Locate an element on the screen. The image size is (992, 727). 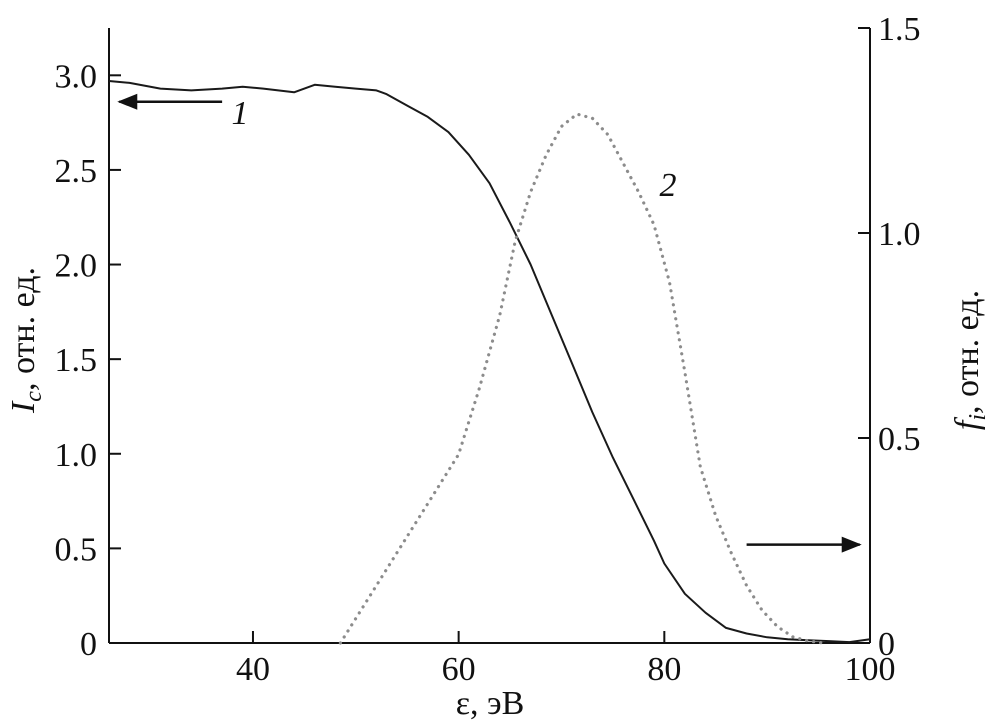
left-y-axis-title-symbol: I is located at coordinates (23, 407).